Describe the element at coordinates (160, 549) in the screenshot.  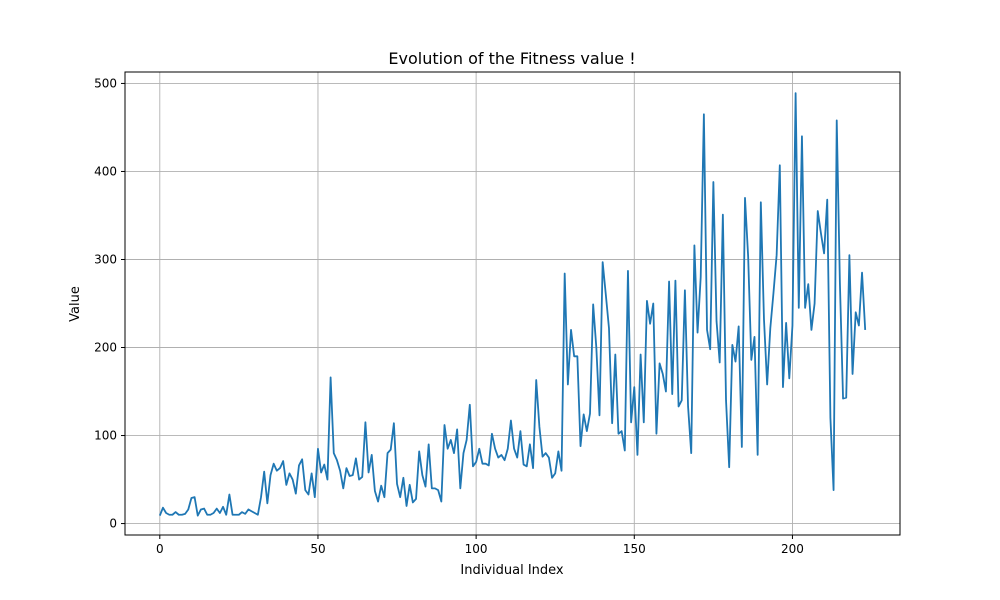
I see `x-tick-label: 0` at that location.